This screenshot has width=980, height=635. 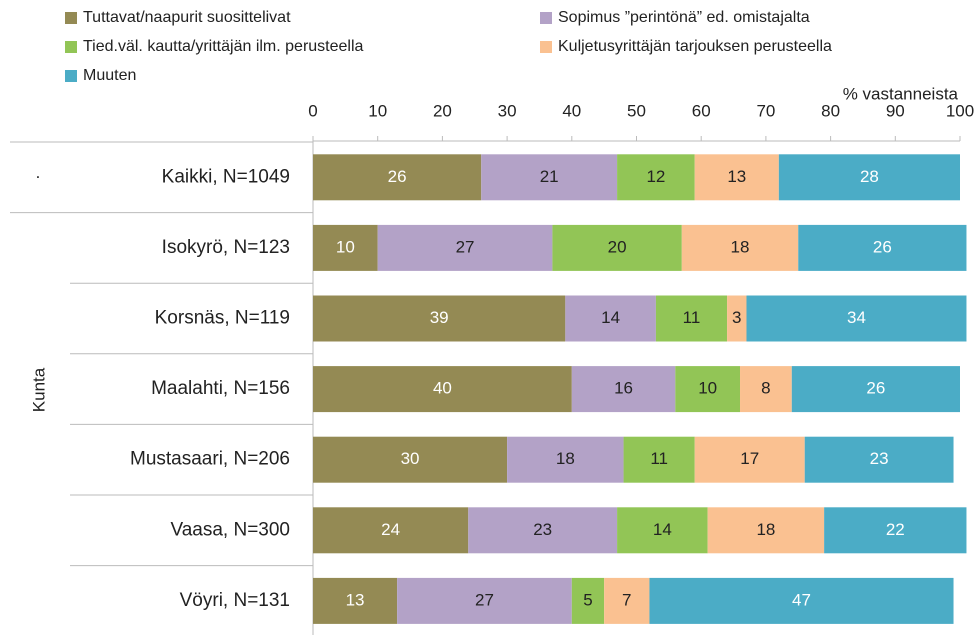 What do you see at coordinates (830, 110) in the screenshot?
I see `x-tick-label: 80` at bounding box center [830, 110].